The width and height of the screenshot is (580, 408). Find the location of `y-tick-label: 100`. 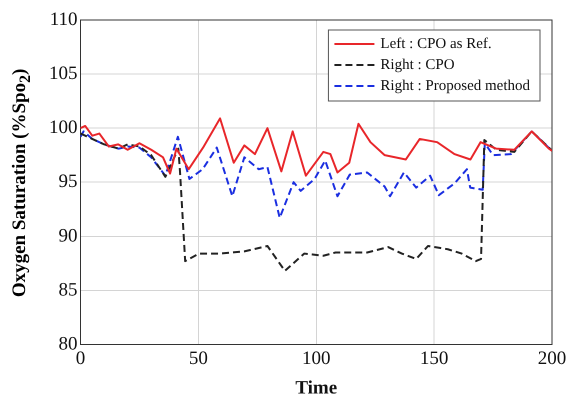

y-tick-label: 100 is located at coordinates (63, 127).